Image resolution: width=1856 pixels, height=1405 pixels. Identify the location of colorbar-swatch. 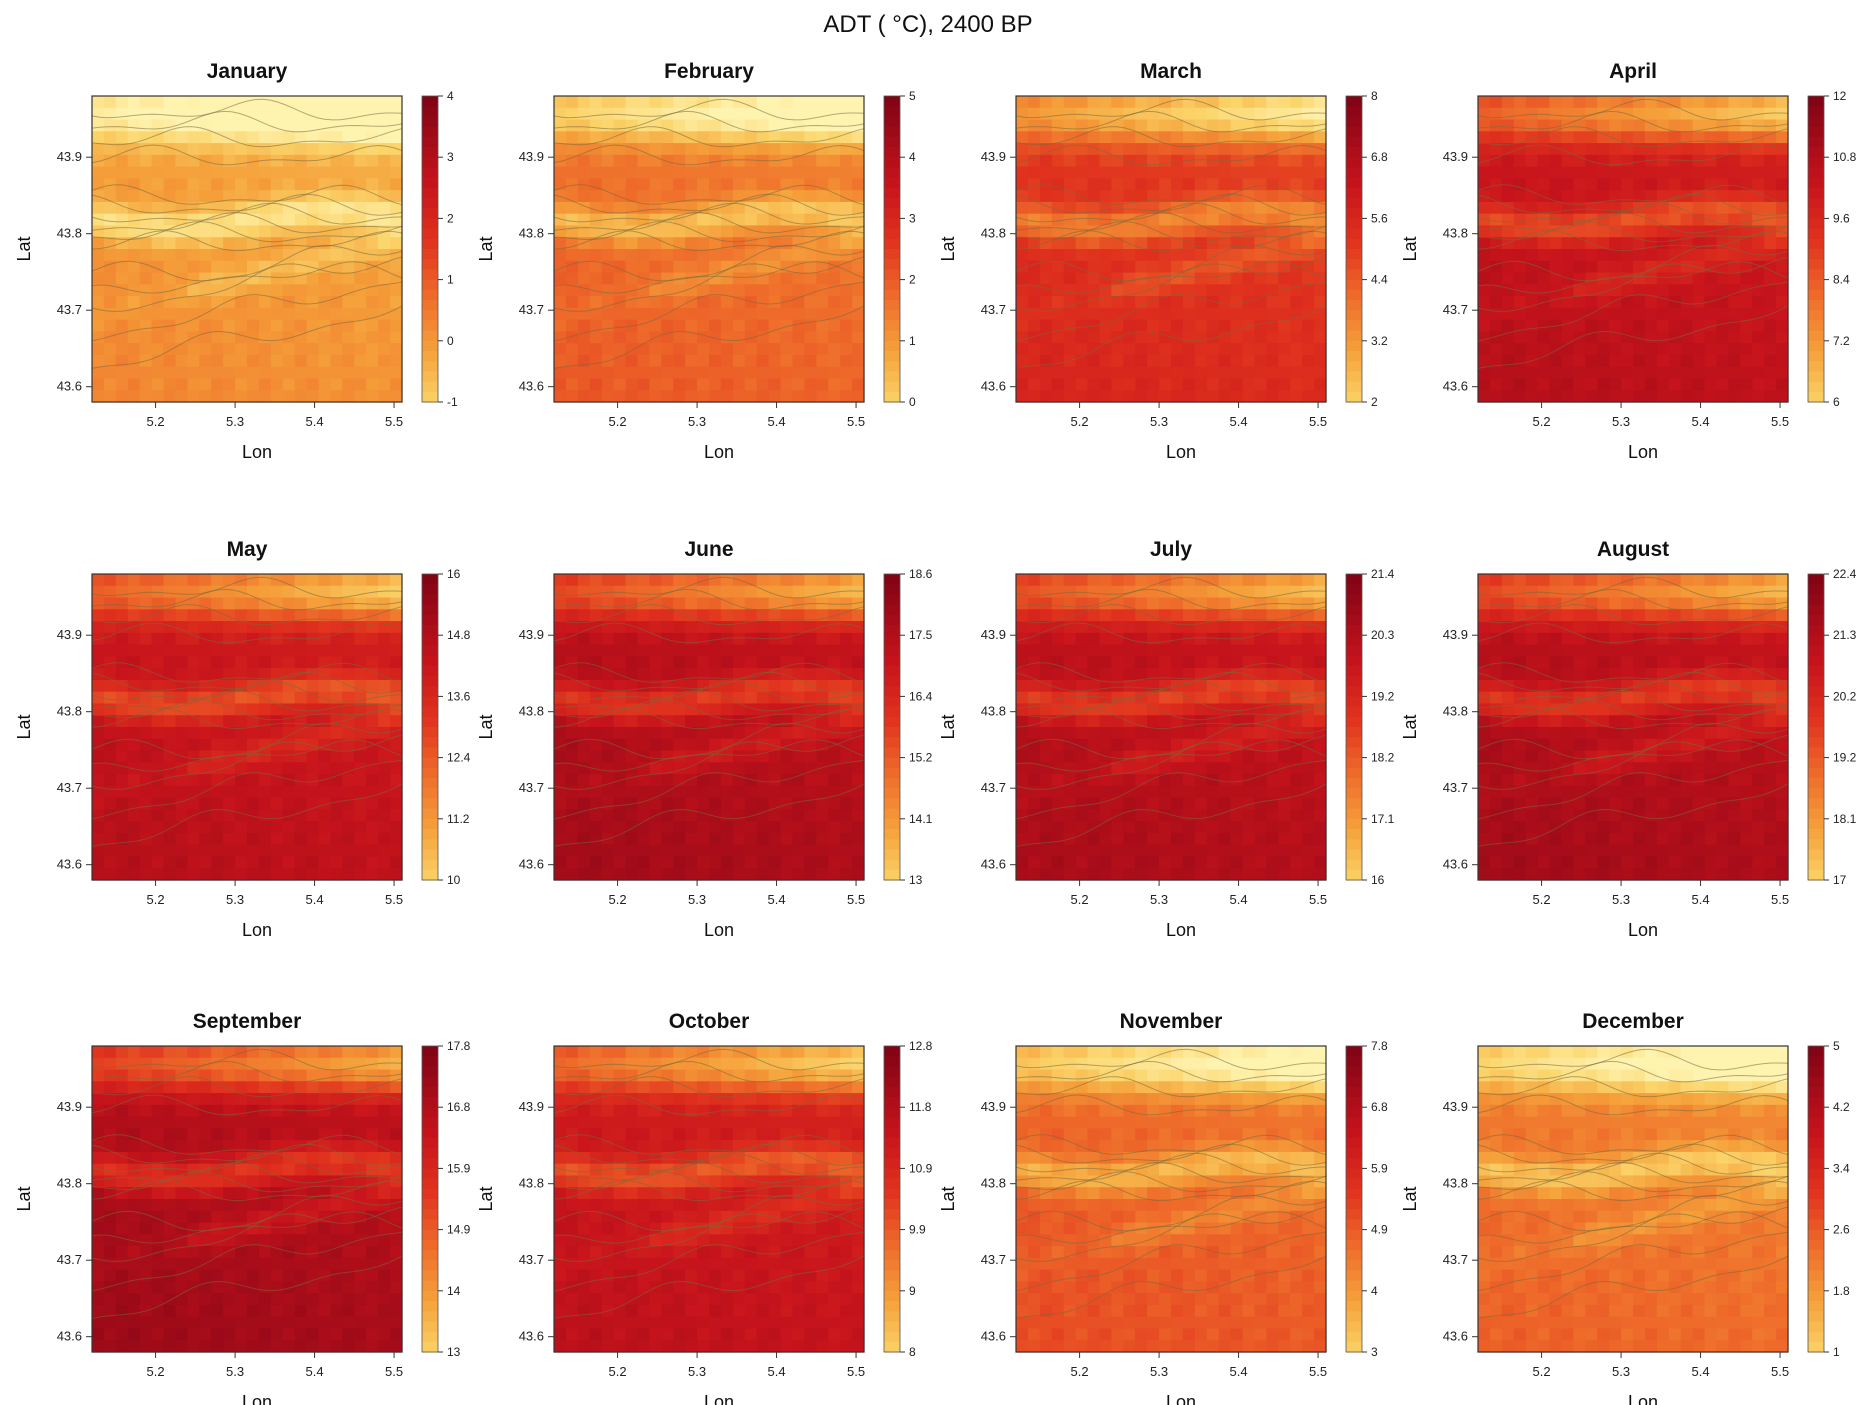
(430, 122).